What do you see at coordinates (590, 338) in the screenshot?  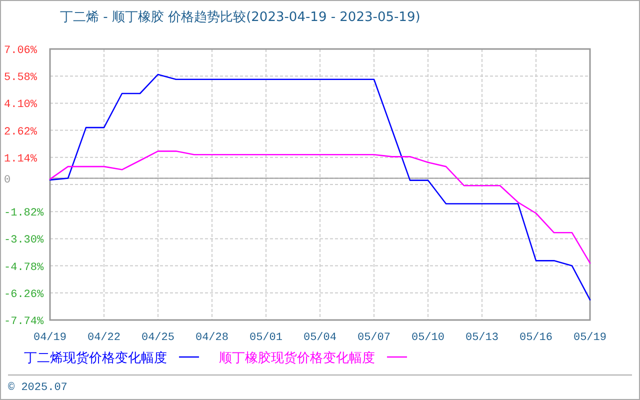 I see `x-tick-label: 05/19` at bounding box center [590, 338].